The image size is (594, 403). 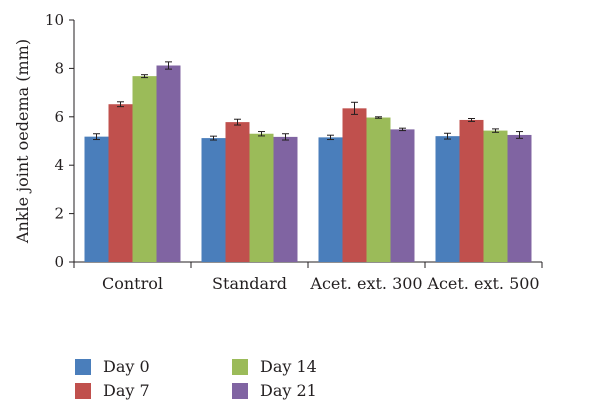 What do you see at coordinates (126, 390) in the screenshot?
I see `legend-label: Day 7` at bounding box center [126, 390].